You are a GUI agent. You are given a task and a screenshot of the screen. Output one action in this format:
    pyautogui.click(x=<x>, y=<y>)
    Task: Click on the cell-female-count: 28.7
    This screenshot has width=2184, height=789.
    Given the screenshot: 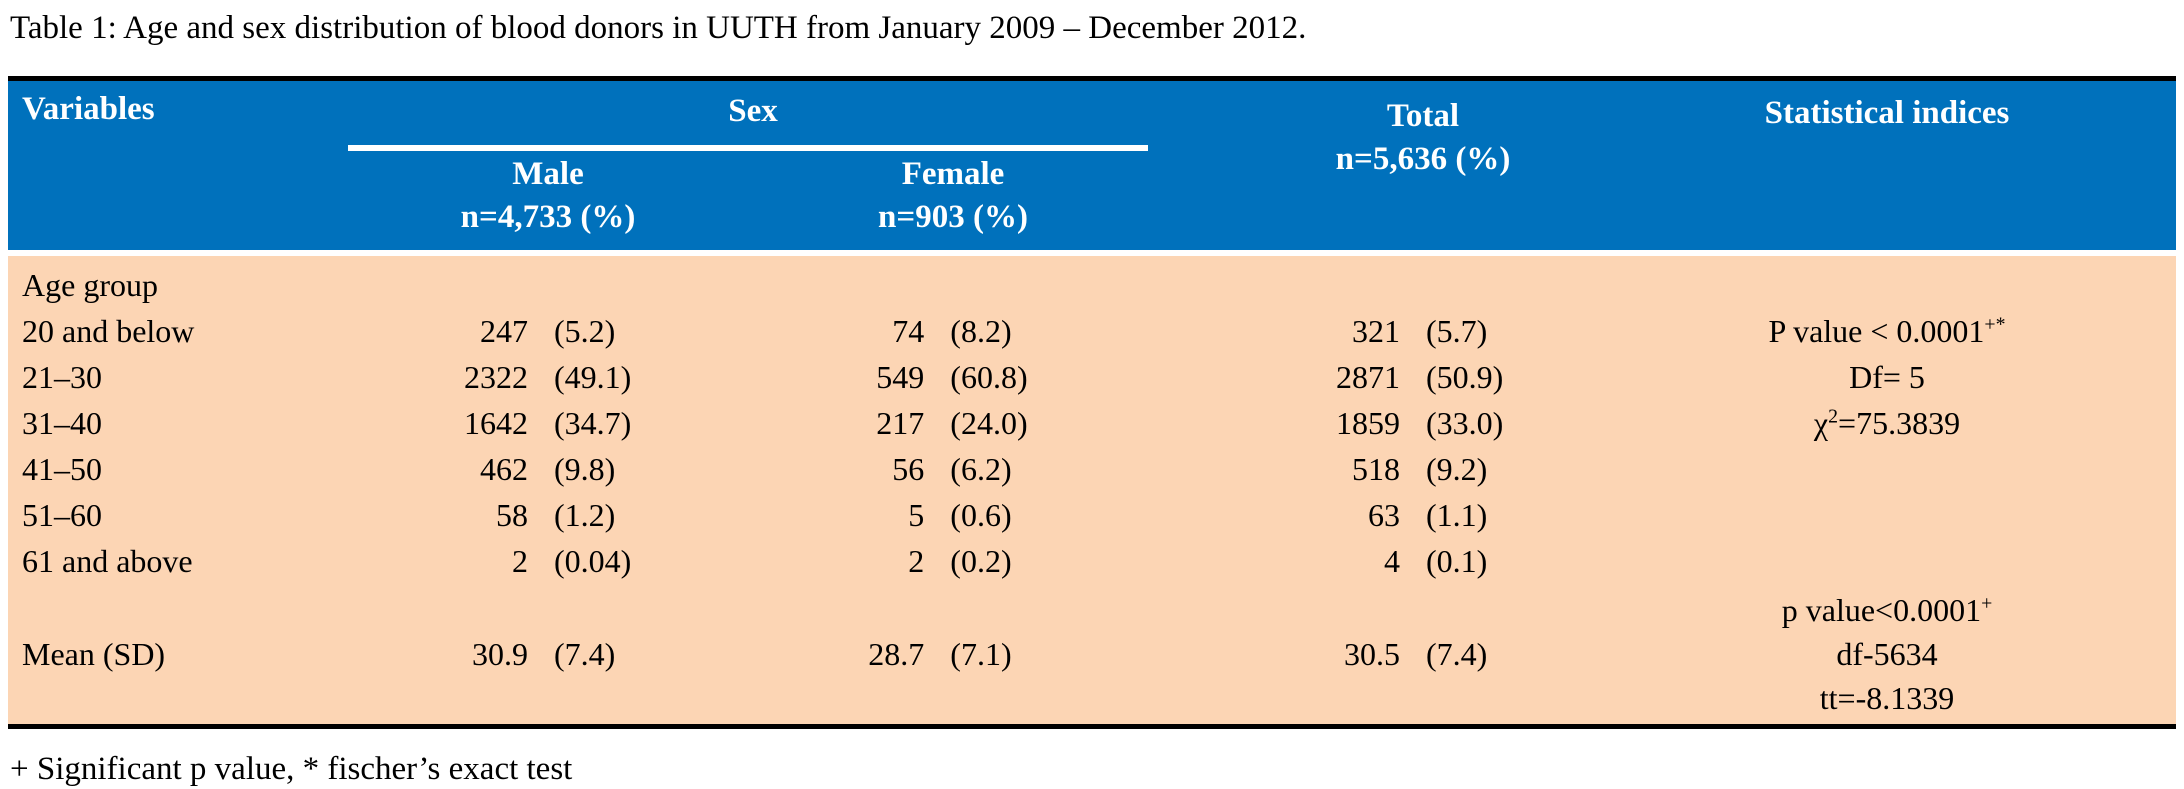 What is the action you would take?
    pyautogui.click(x=896, y=653)
    